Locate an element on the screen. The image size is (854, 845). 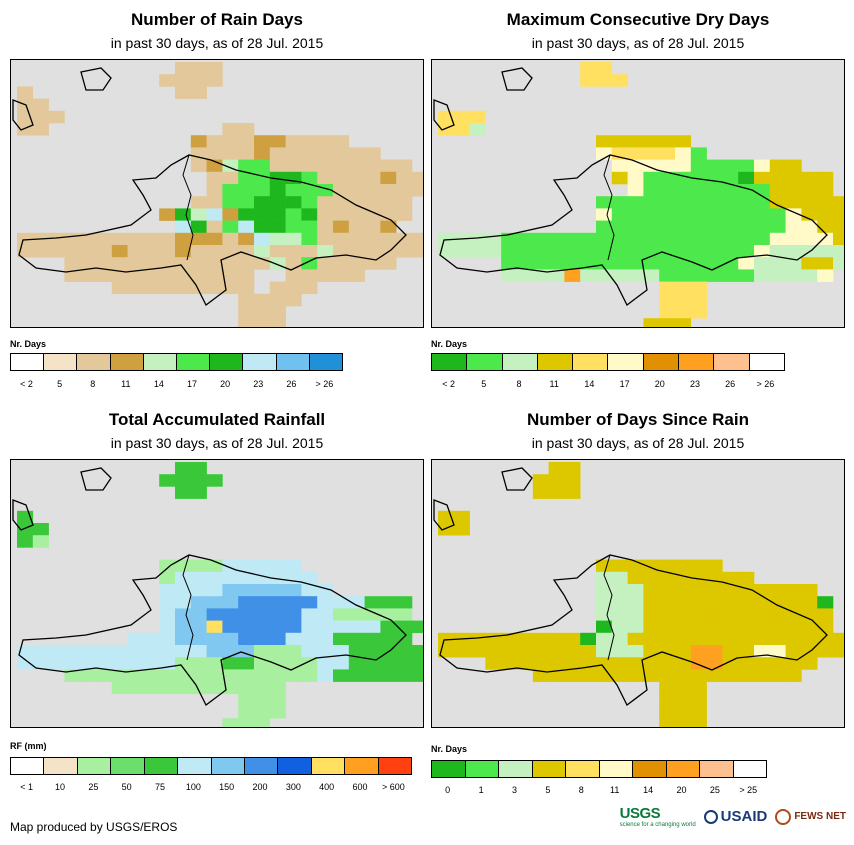
coastline-outline is located at coordinates (630, 586).